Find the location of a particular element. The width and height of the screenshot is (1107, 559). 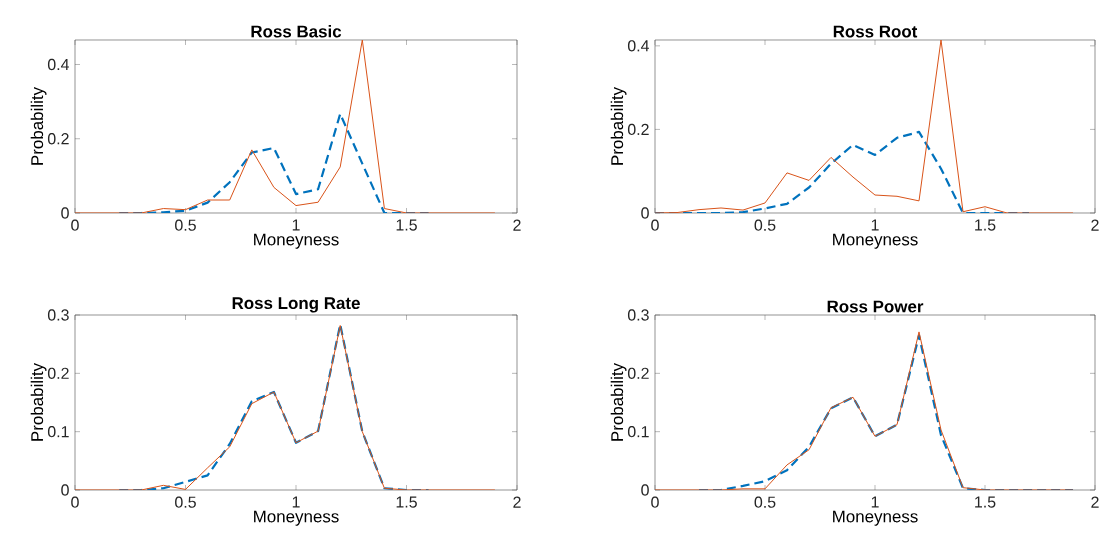

chart-title: Ross Basic is located at coordinates (296, 31).